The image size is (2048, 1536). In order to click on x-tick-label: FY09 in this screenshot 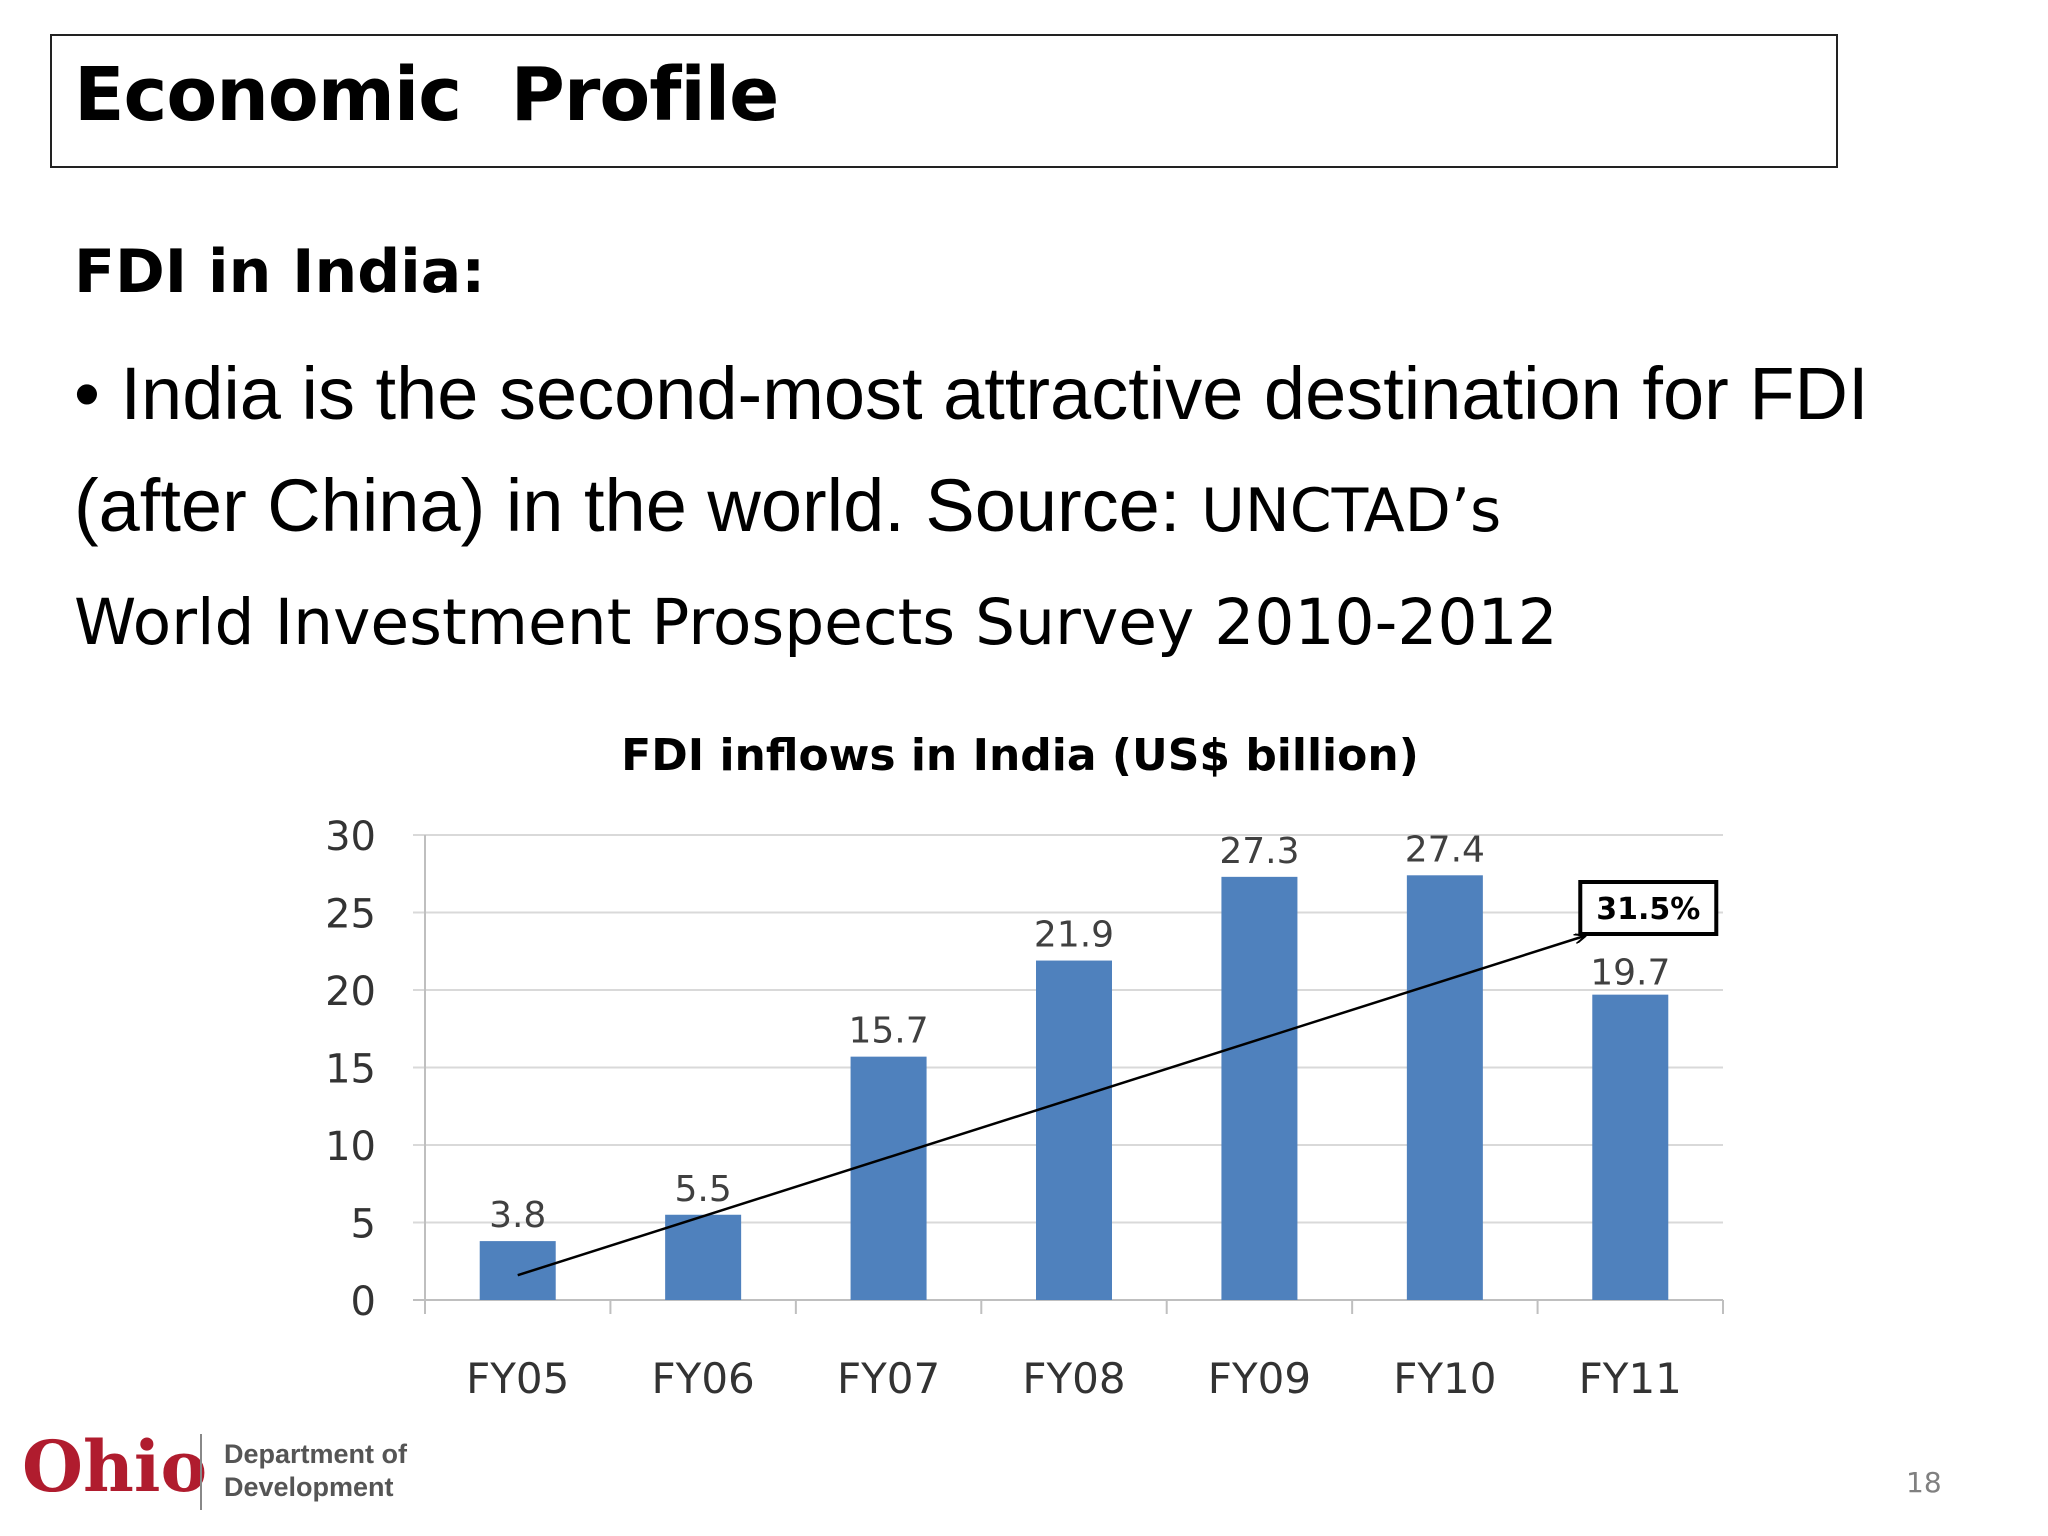, I will do `click(1259, 1378)`.